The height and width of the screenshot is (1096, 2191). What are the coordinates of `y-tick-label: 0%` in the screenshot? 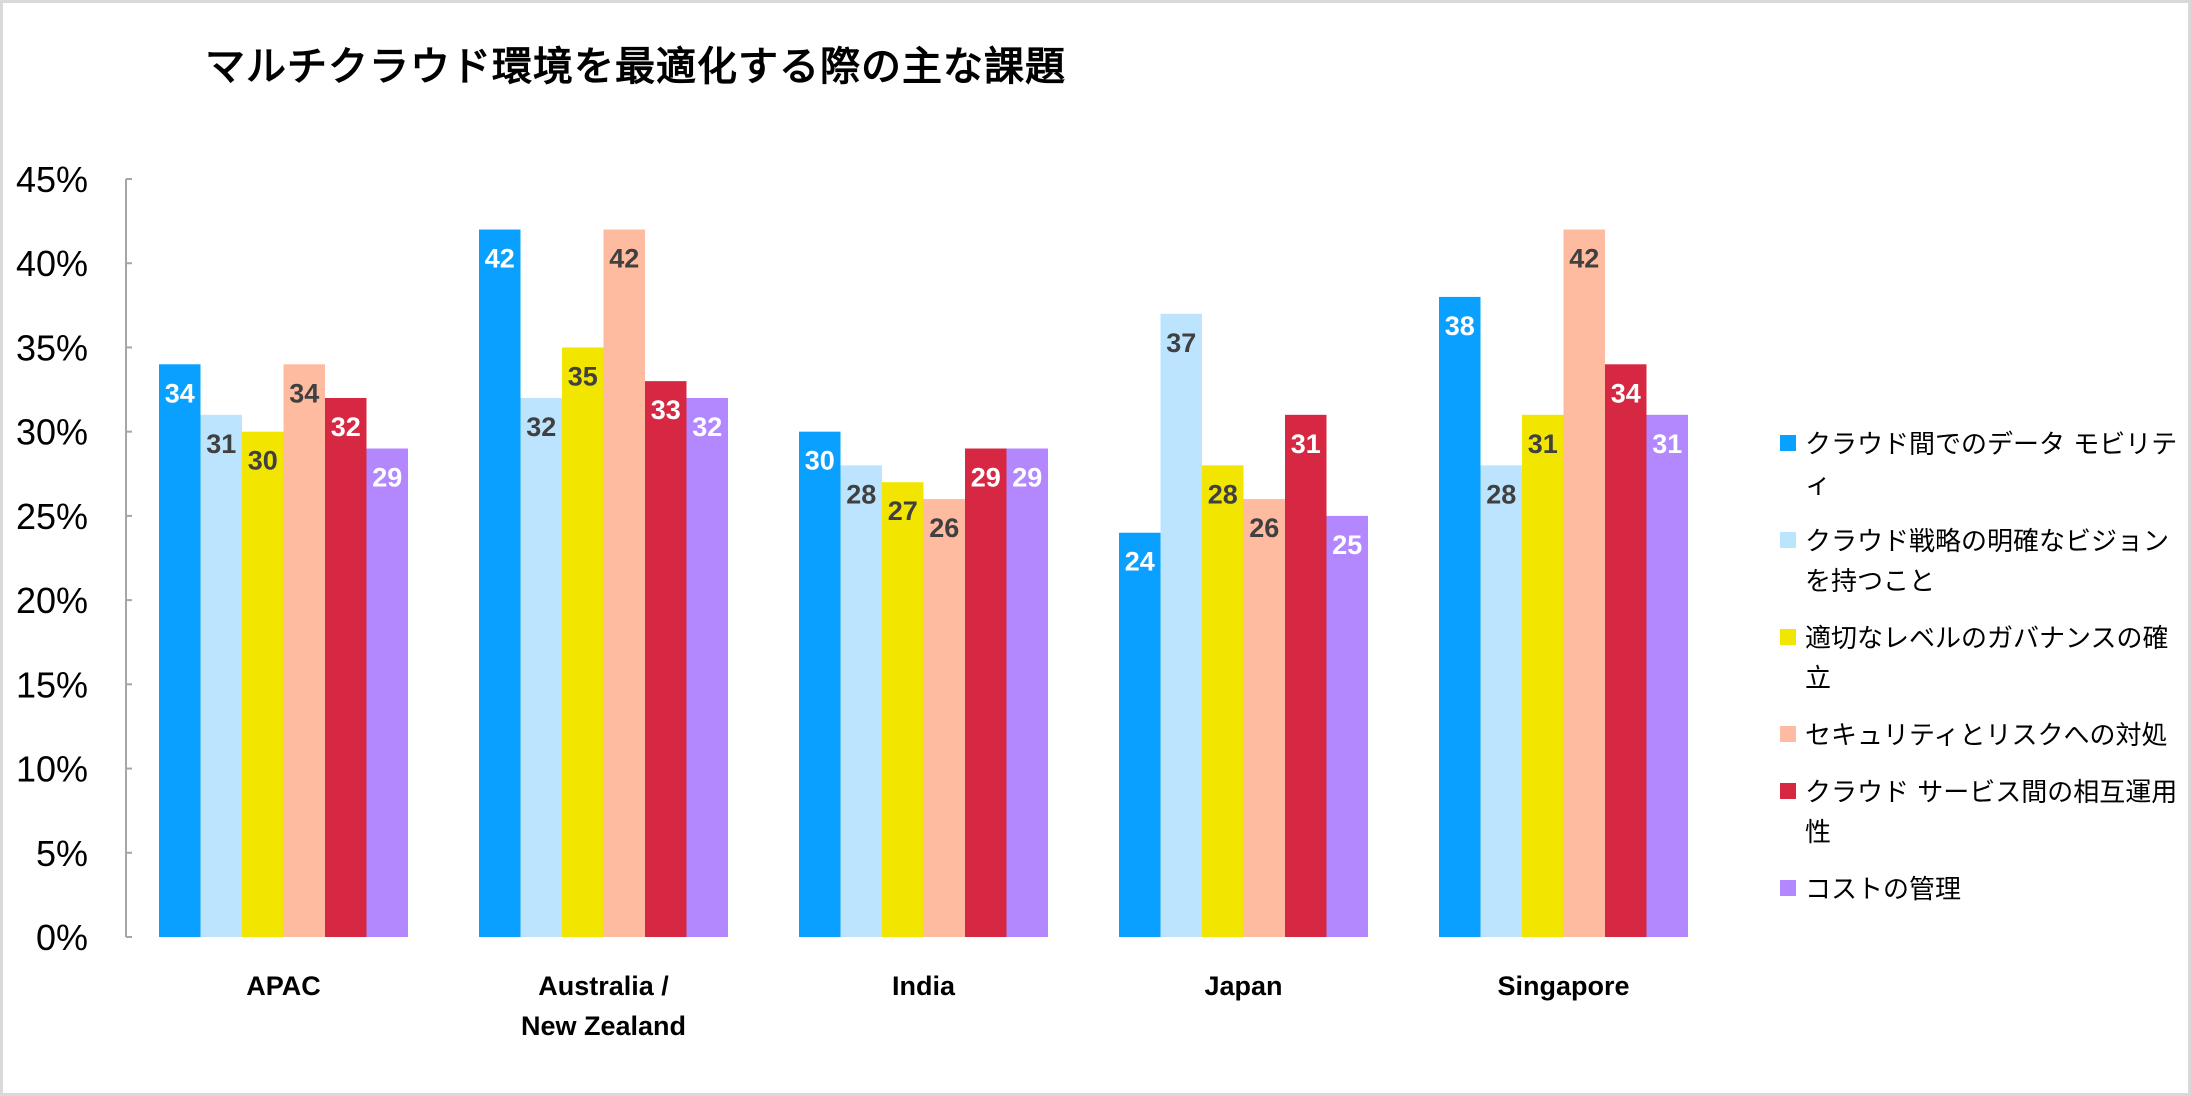 It's located at (62, 937).